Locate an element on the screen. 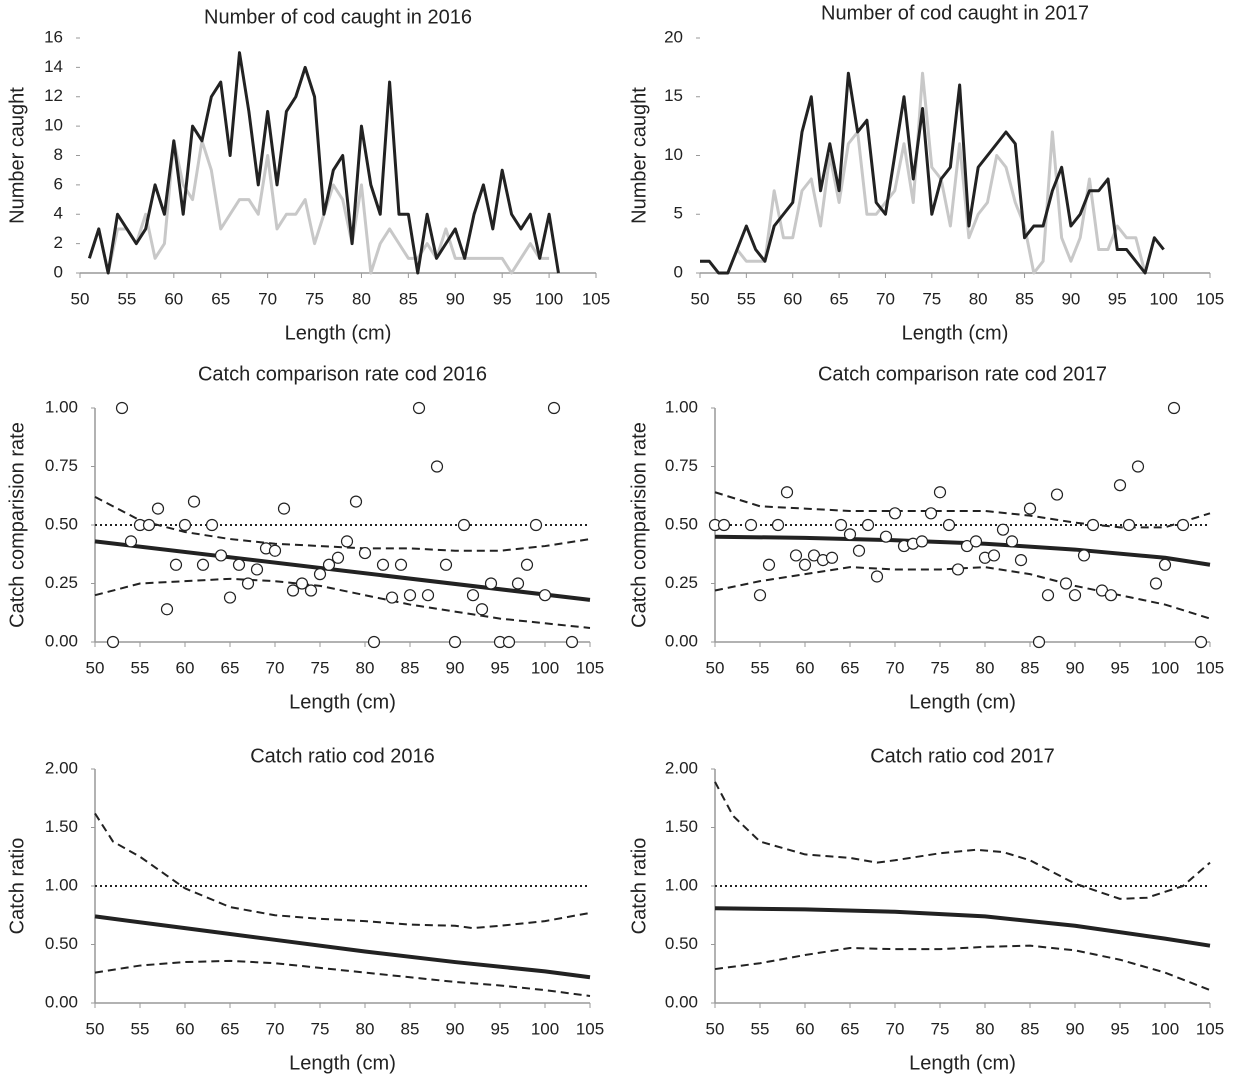 The width and height of the screenshot is (1233, 1075). y-axis-label: Number caught is located at coordinates (17, 155).